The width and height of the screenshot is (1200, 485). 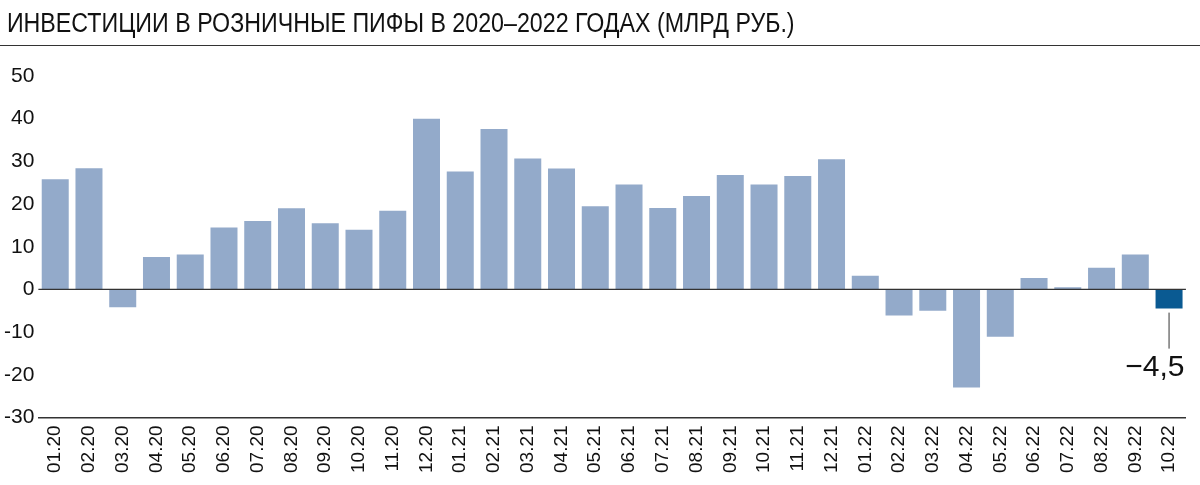 I want to click on data-label: −4,5, so click(x=1155, y=365).